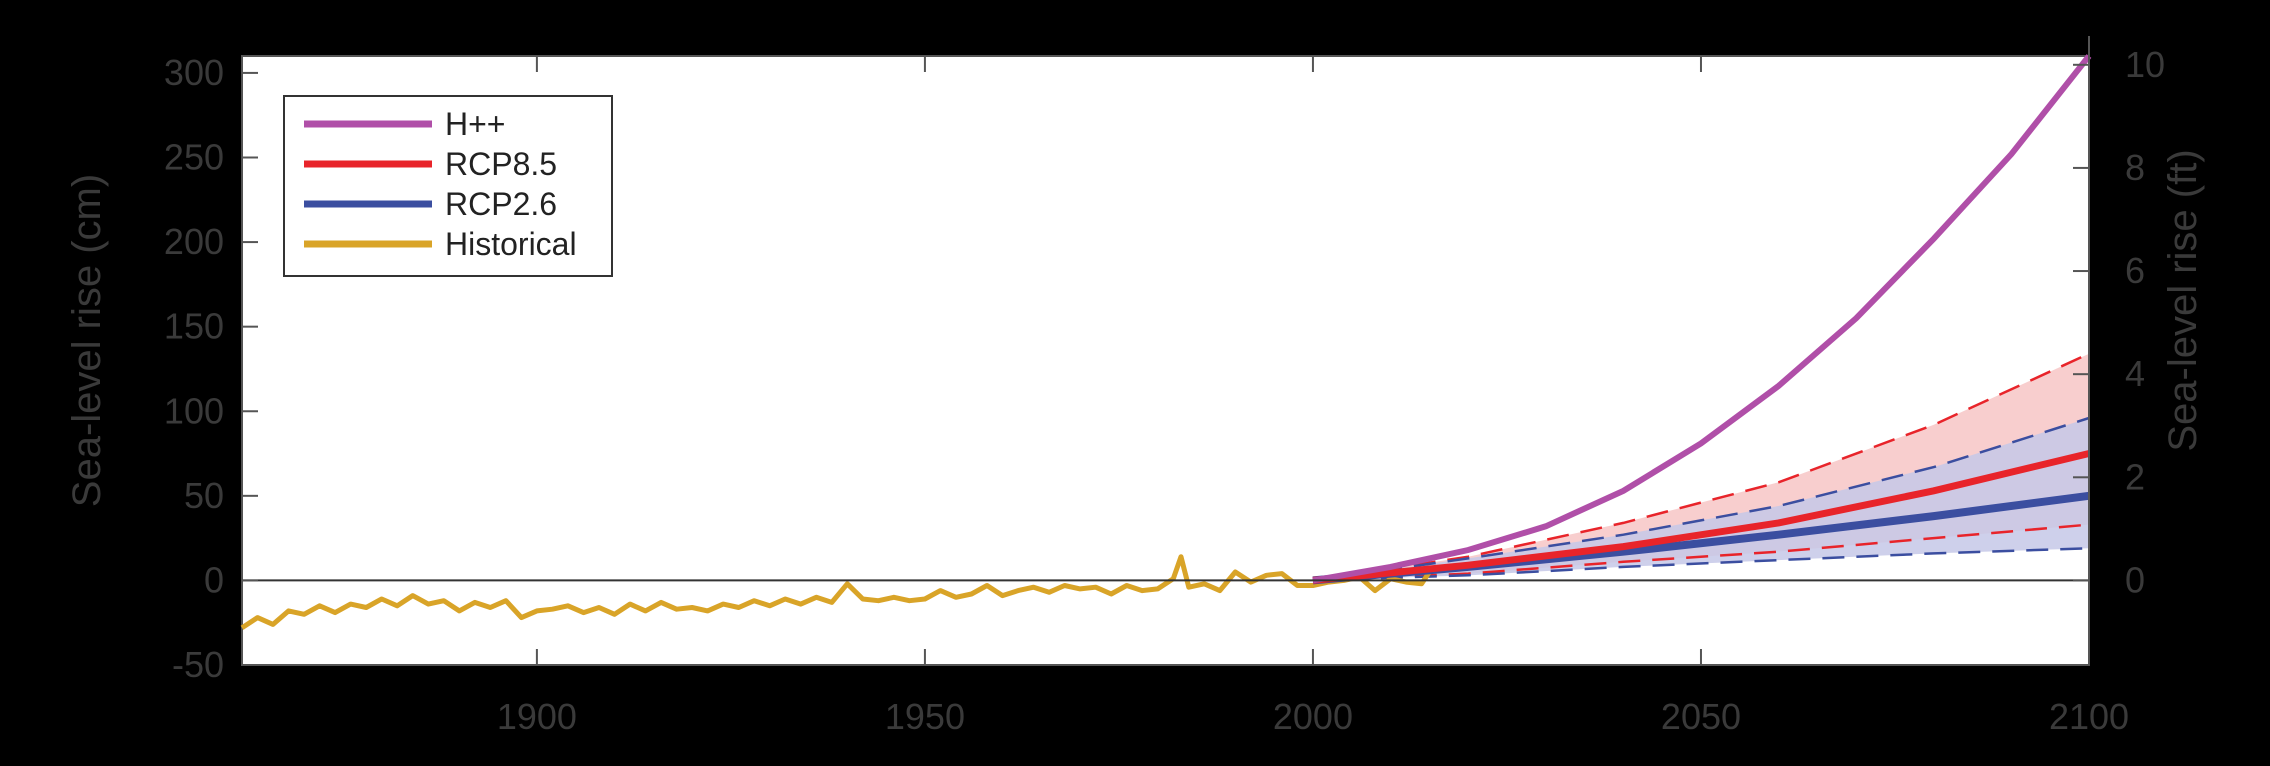 The image size is (2270, 766). What do you see at coordinates (925, 716) in the screenshot?
I see `x-tick-label: 1950` at bounding box center [925, 716].